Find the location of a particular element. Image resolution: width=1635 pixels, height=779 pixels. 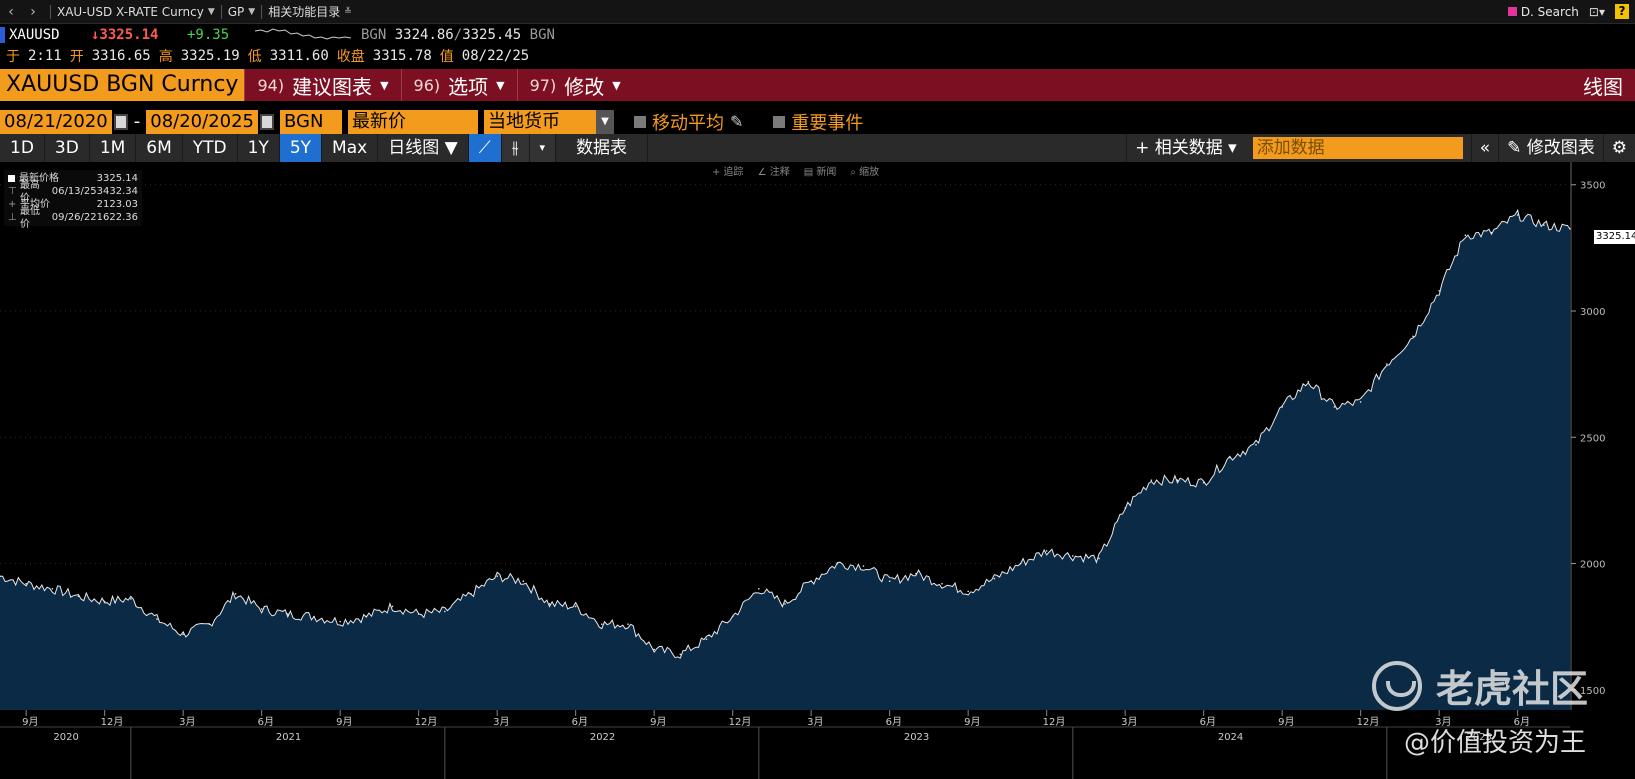

start-date-field: 08/21/2020 is located at coordinates (56, 121).